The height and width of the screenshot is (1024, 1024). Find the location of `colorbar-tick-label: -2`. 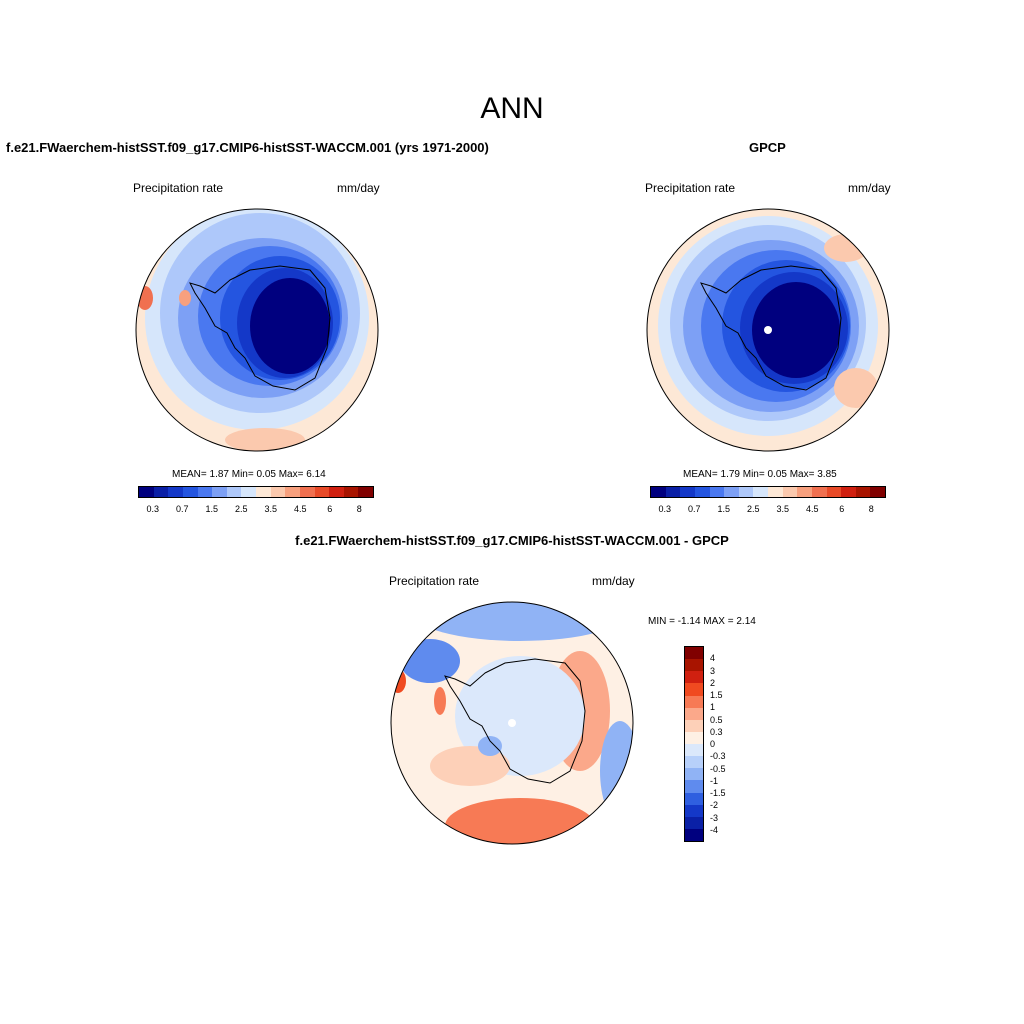

colorbar-tick-label: -2 is located at coordinates (714, 805).